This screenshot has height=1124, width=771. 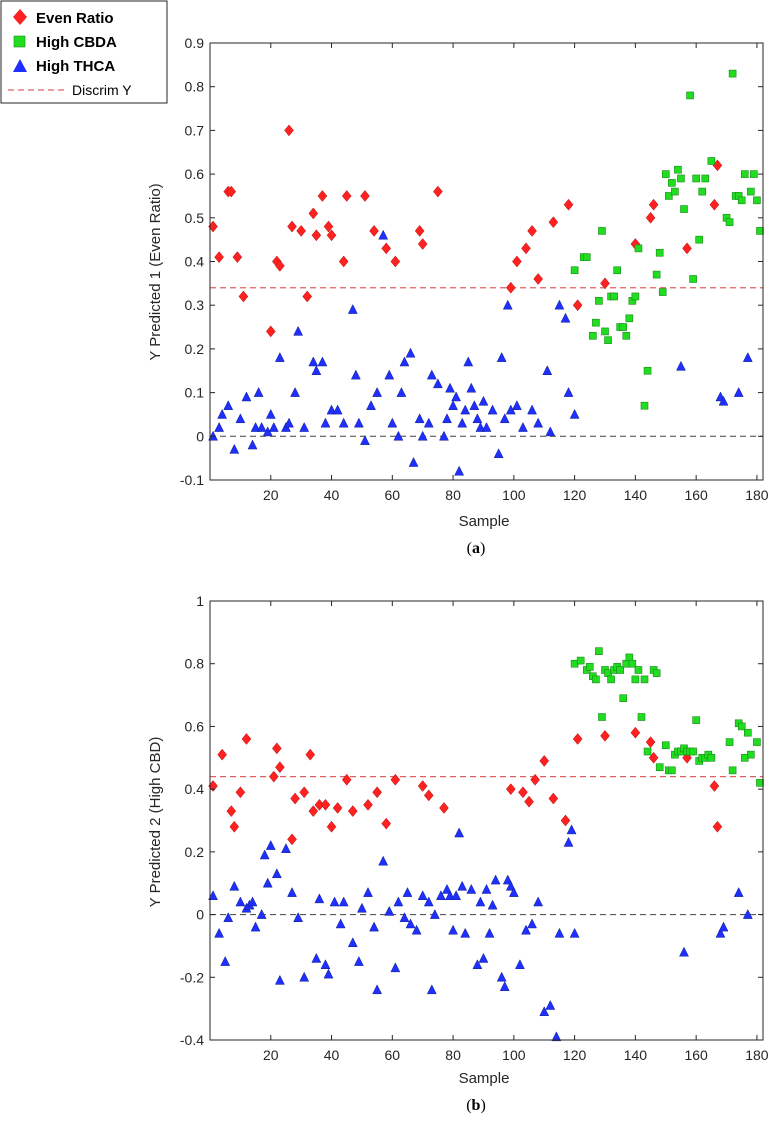 What do you see at coordinates (195, 130) in the screenshot?
I see `panel-a-y-tick-label: 0.7` at bounding box center [195, 130].